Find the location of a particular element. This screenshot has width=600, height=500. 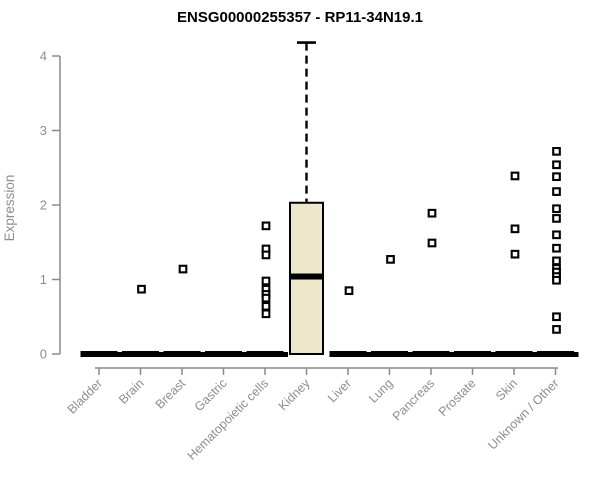

y-tick-label: 4 is located at coordinates (43, 56).